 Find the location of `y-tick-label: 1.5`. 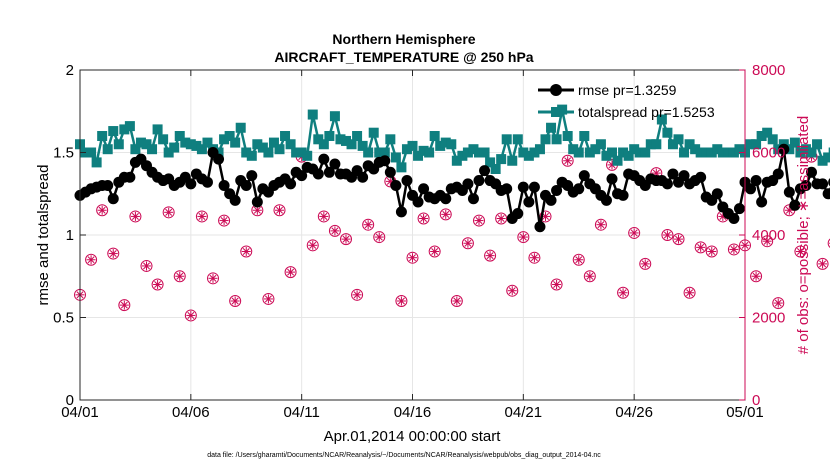

y-tick-label: 1.5 is located at coordinates (63, 153).